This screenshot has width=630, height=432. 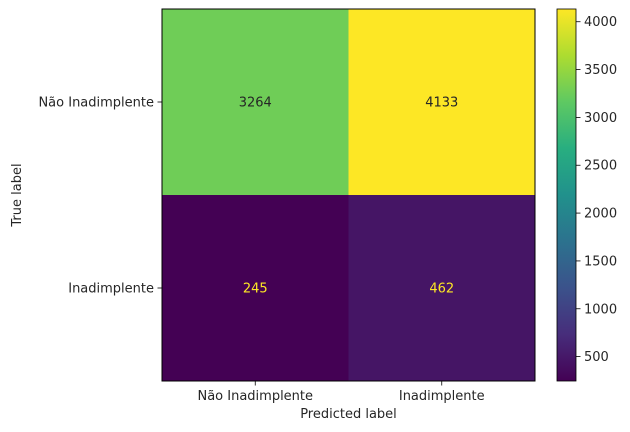 I want to click on cell-value-label: 245, so click(x=255, y=289).